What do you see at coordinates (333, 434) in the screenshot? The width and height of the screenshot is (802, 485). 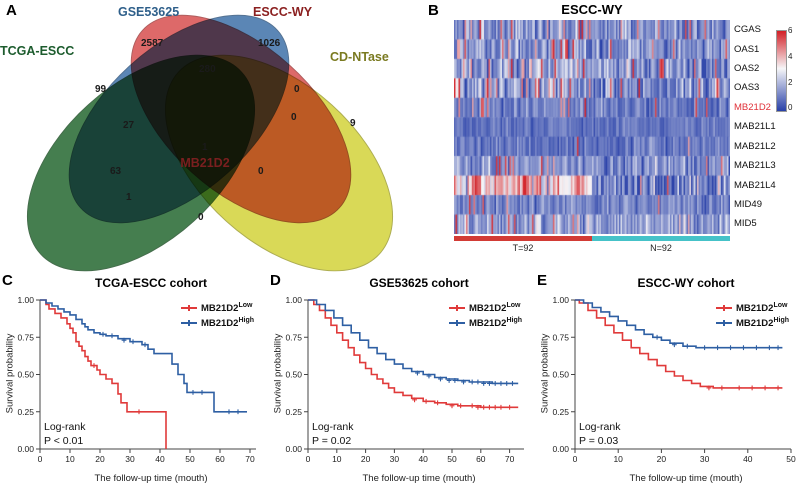 I see `logrank-text: Log-rank P = 0.02` at bounding box center [333, 434].